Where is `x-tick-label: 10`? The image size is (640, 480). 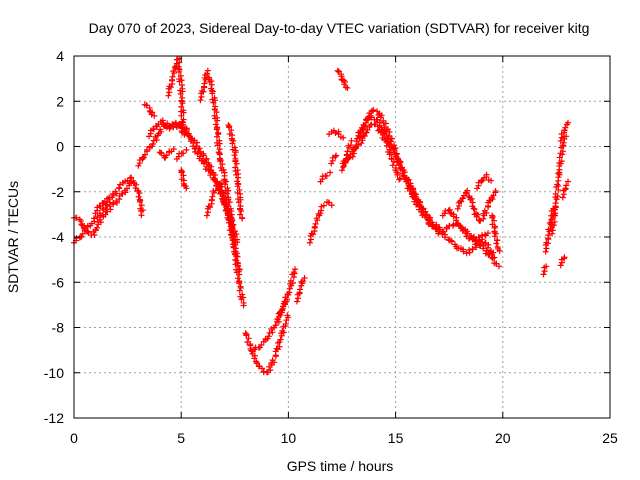 x-tick-label: 10 is located at coordinates (289, 438).